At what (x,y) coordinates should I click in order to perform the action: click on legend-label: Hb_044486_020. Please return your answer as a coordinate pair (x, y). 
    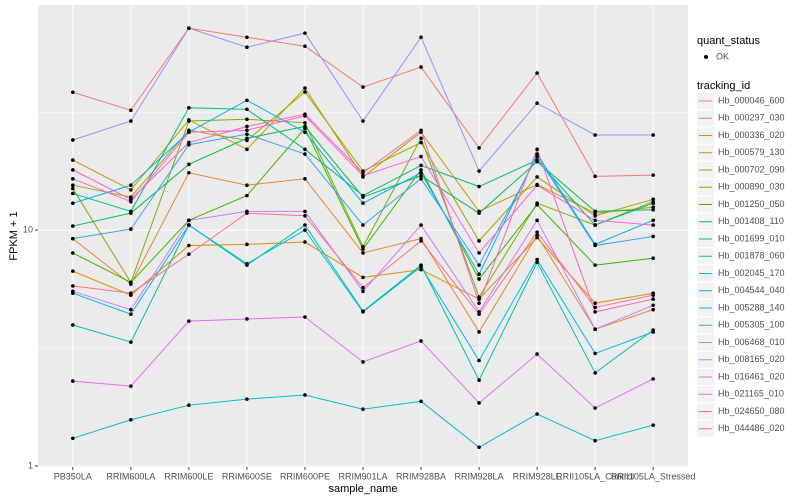
    Looking at the image, I should click on (751, 428).